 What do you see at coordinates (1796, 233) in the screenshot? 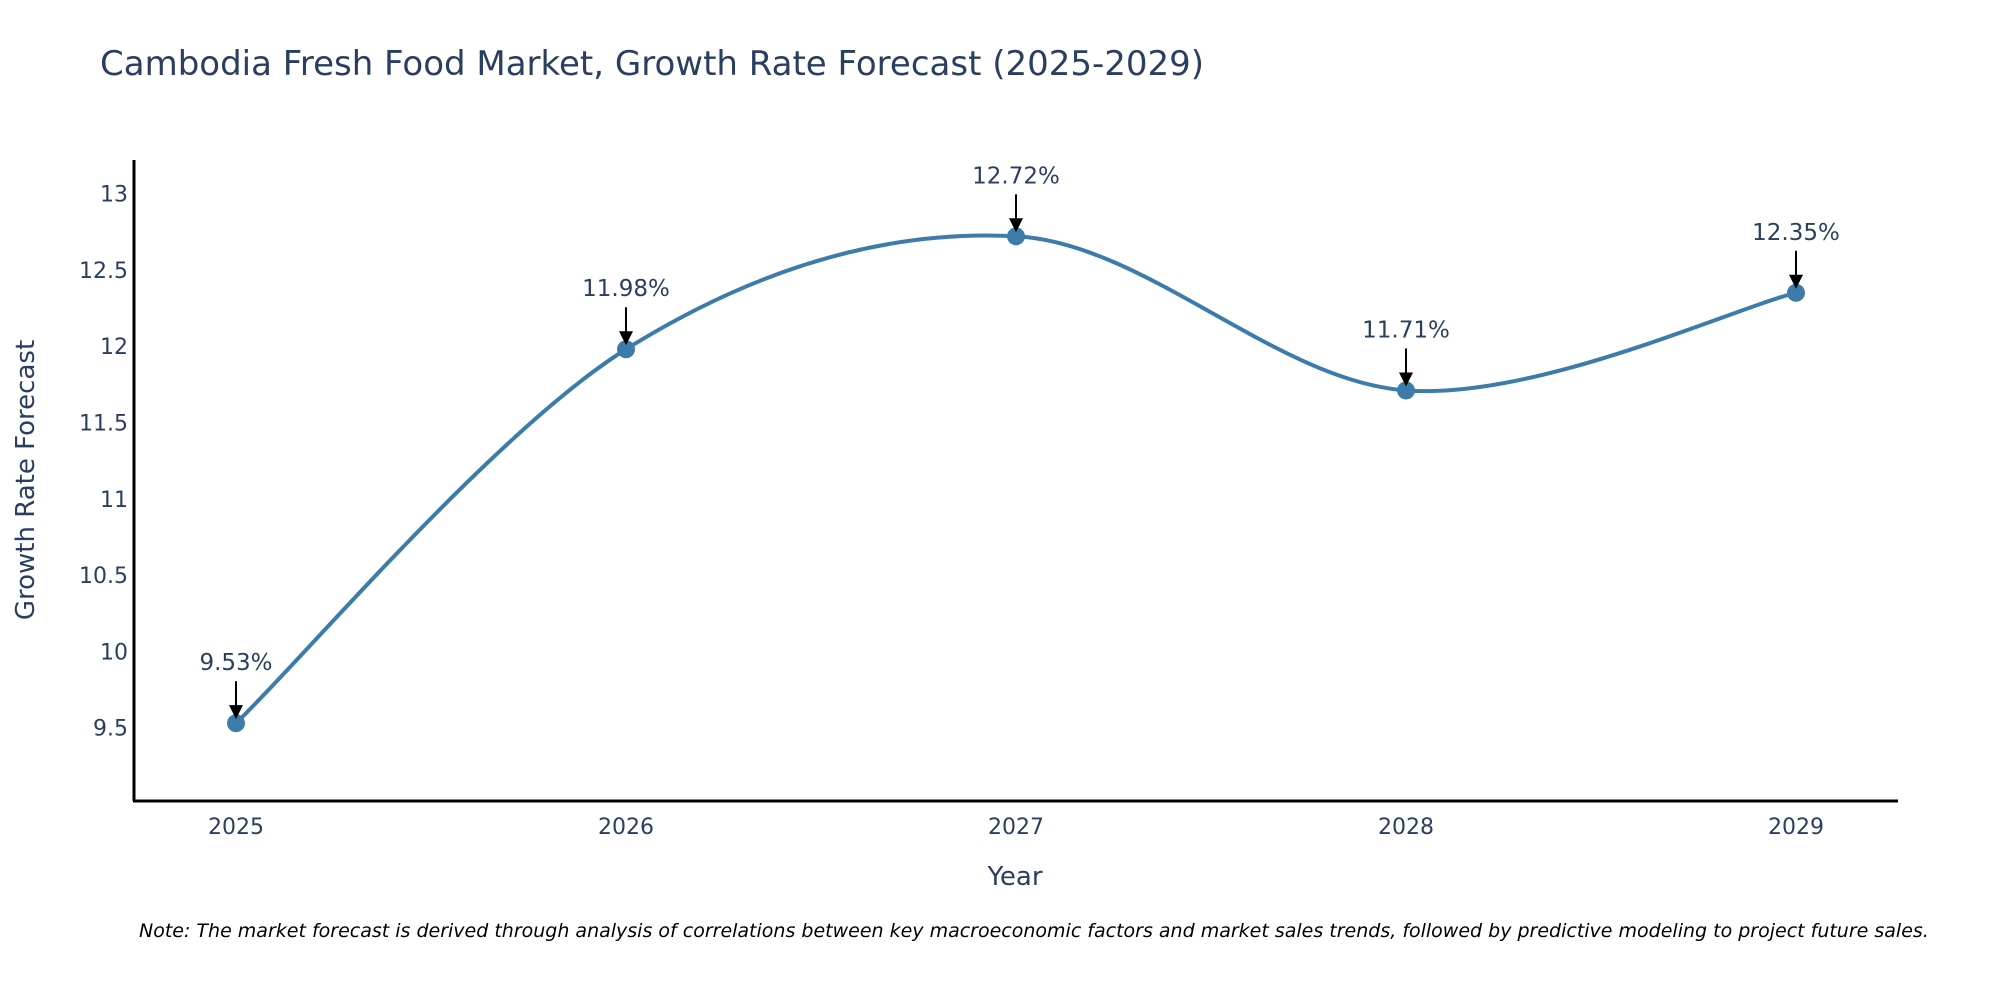
I see `data-label: 12.35%` at bounding box center [1796, 233].